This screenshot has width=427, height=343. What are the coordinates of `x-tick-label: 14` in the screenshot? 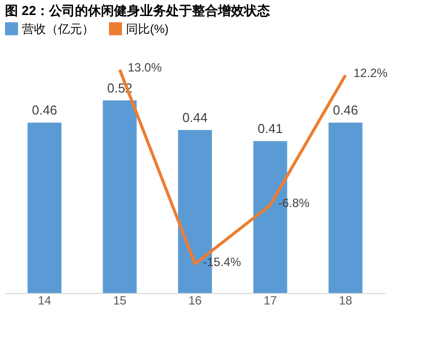 It's located at (45, 301).